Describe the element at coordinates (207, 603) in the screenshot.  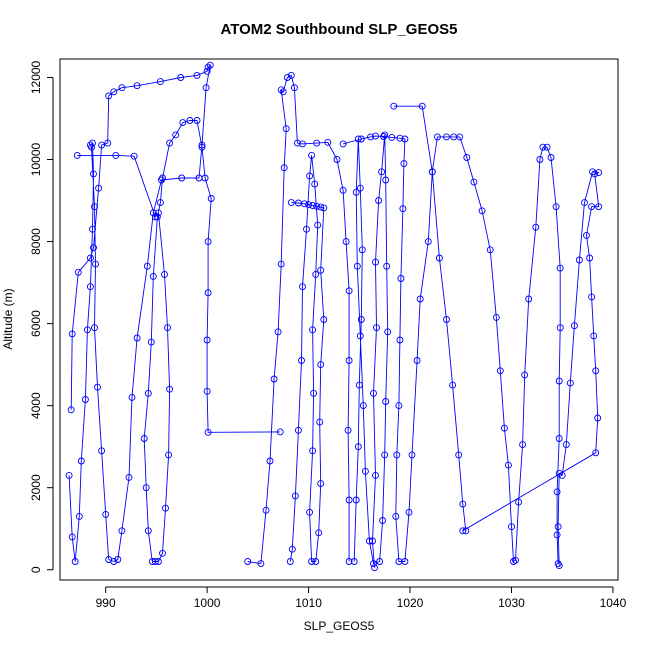
I see `x-tick-label: 1000` at that location.